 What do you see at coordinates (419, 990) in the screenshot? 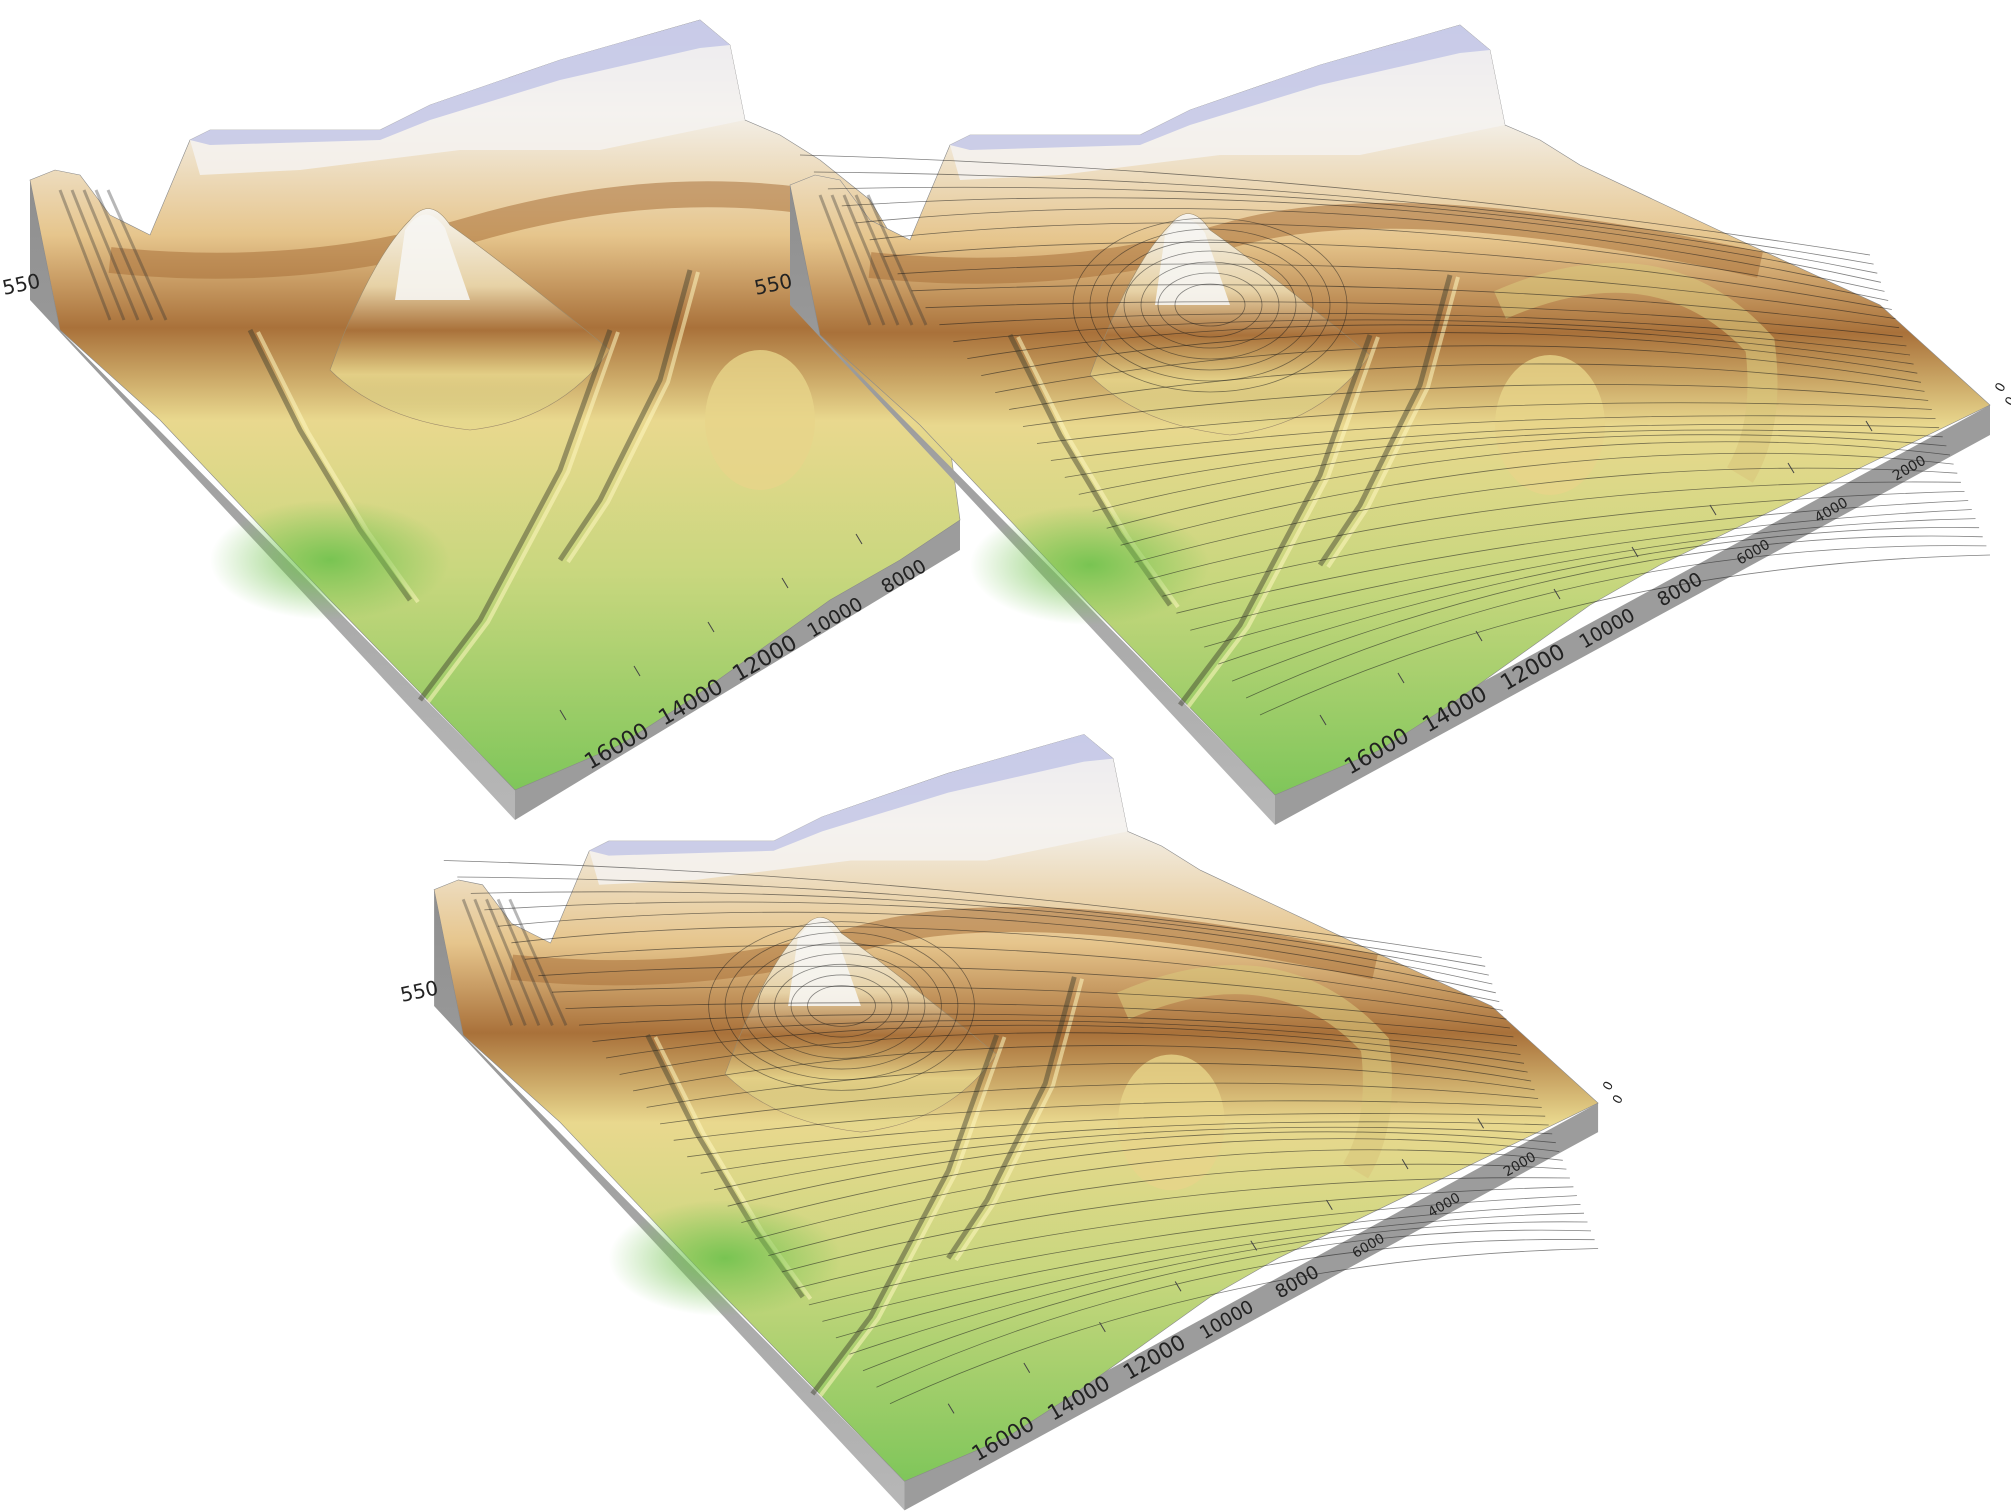
I see `z-axis-label: 550` at bounding box center [419, 990].